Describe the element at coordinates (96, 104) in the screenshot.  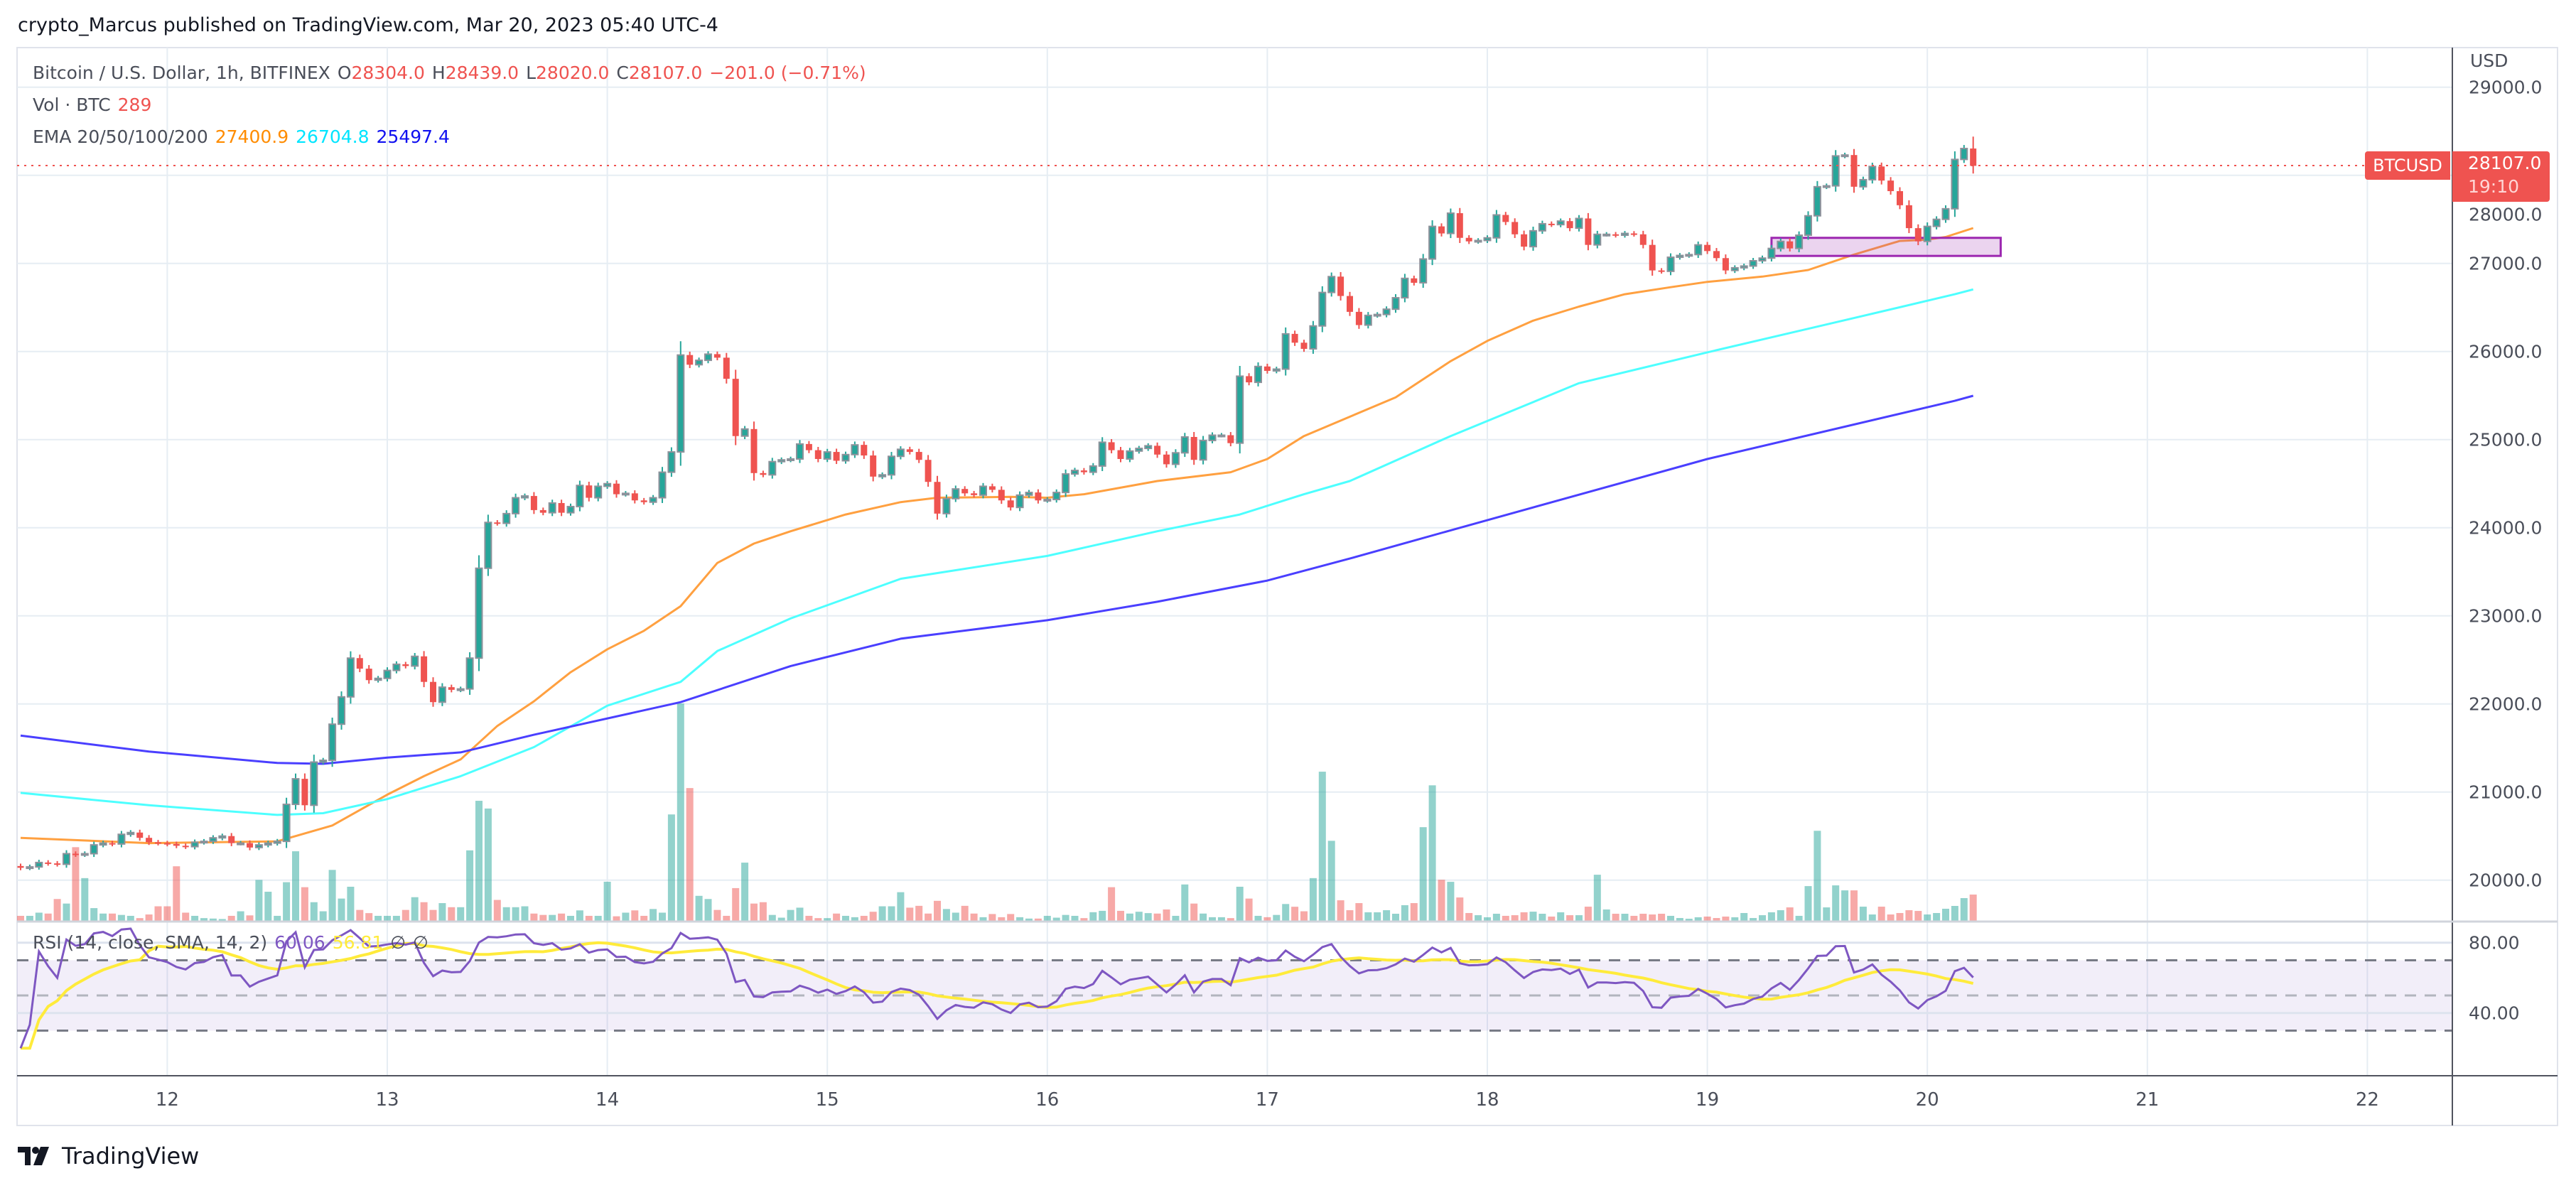
I see `volume-legend: Vol · BTC 289` at that location.